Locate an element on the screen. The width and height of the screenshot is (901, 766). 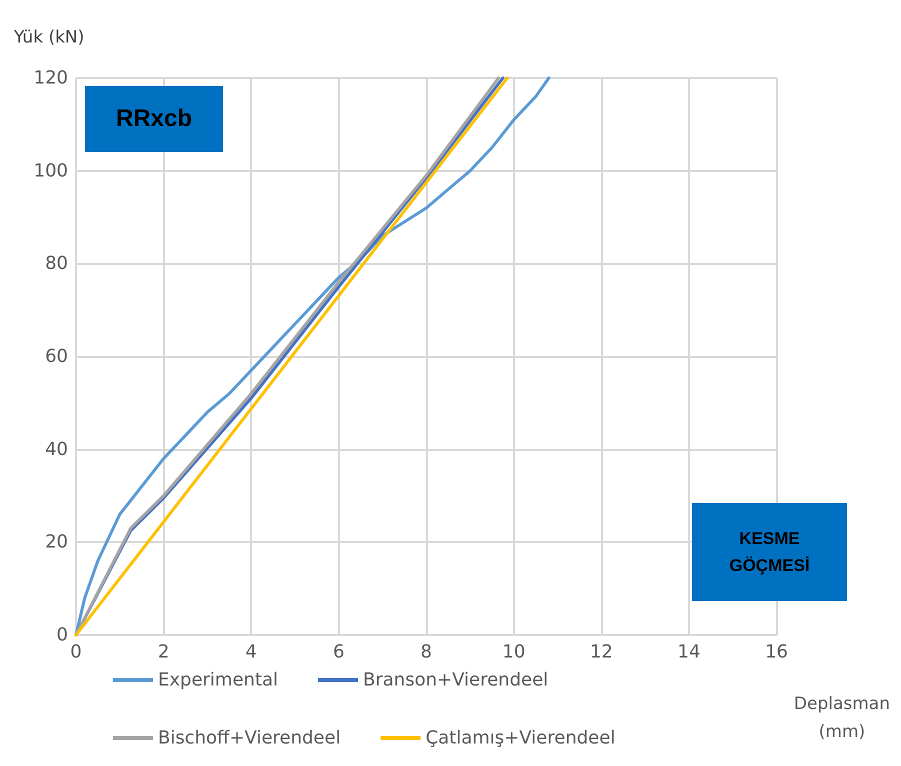
x-tick-label: 2 is located at coordinates (164, 652).